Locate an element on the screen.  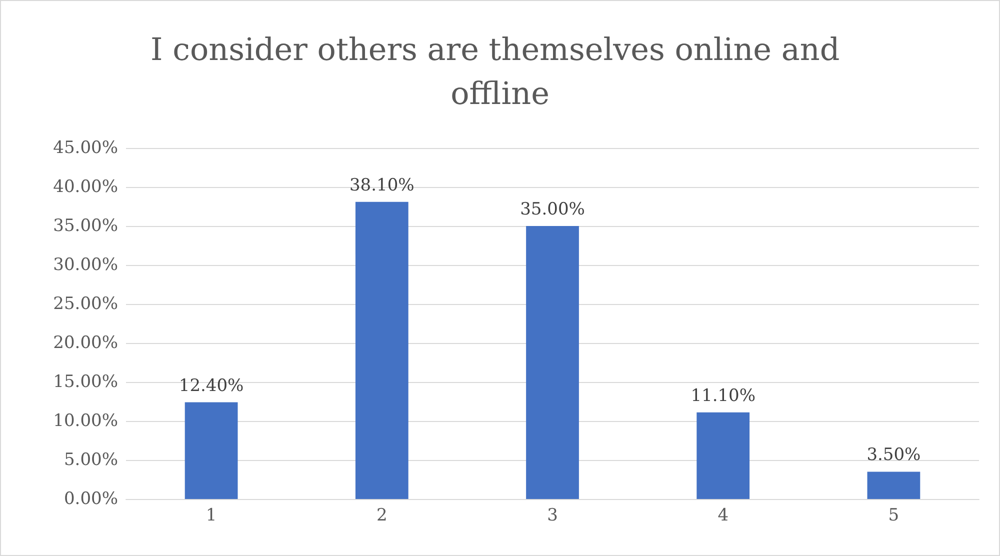
chart-title: I consider others are themselves online and offline is located at coordinates (500, 72).